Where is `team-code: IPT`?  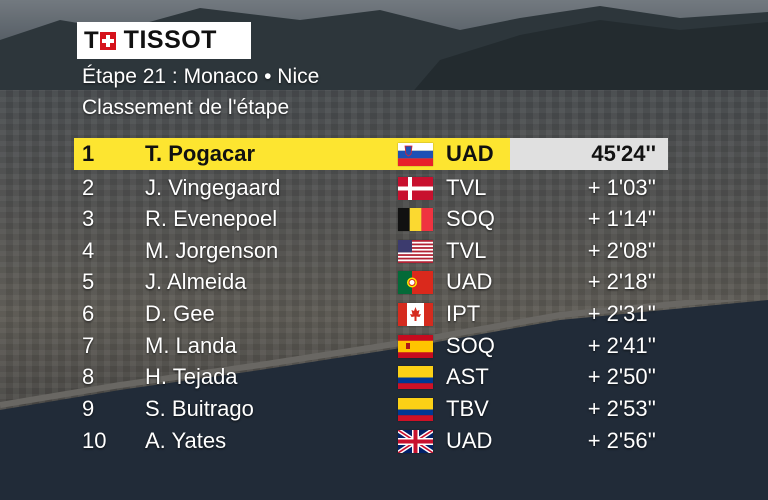 team-code: IPT is located at coordinates (463, 313).